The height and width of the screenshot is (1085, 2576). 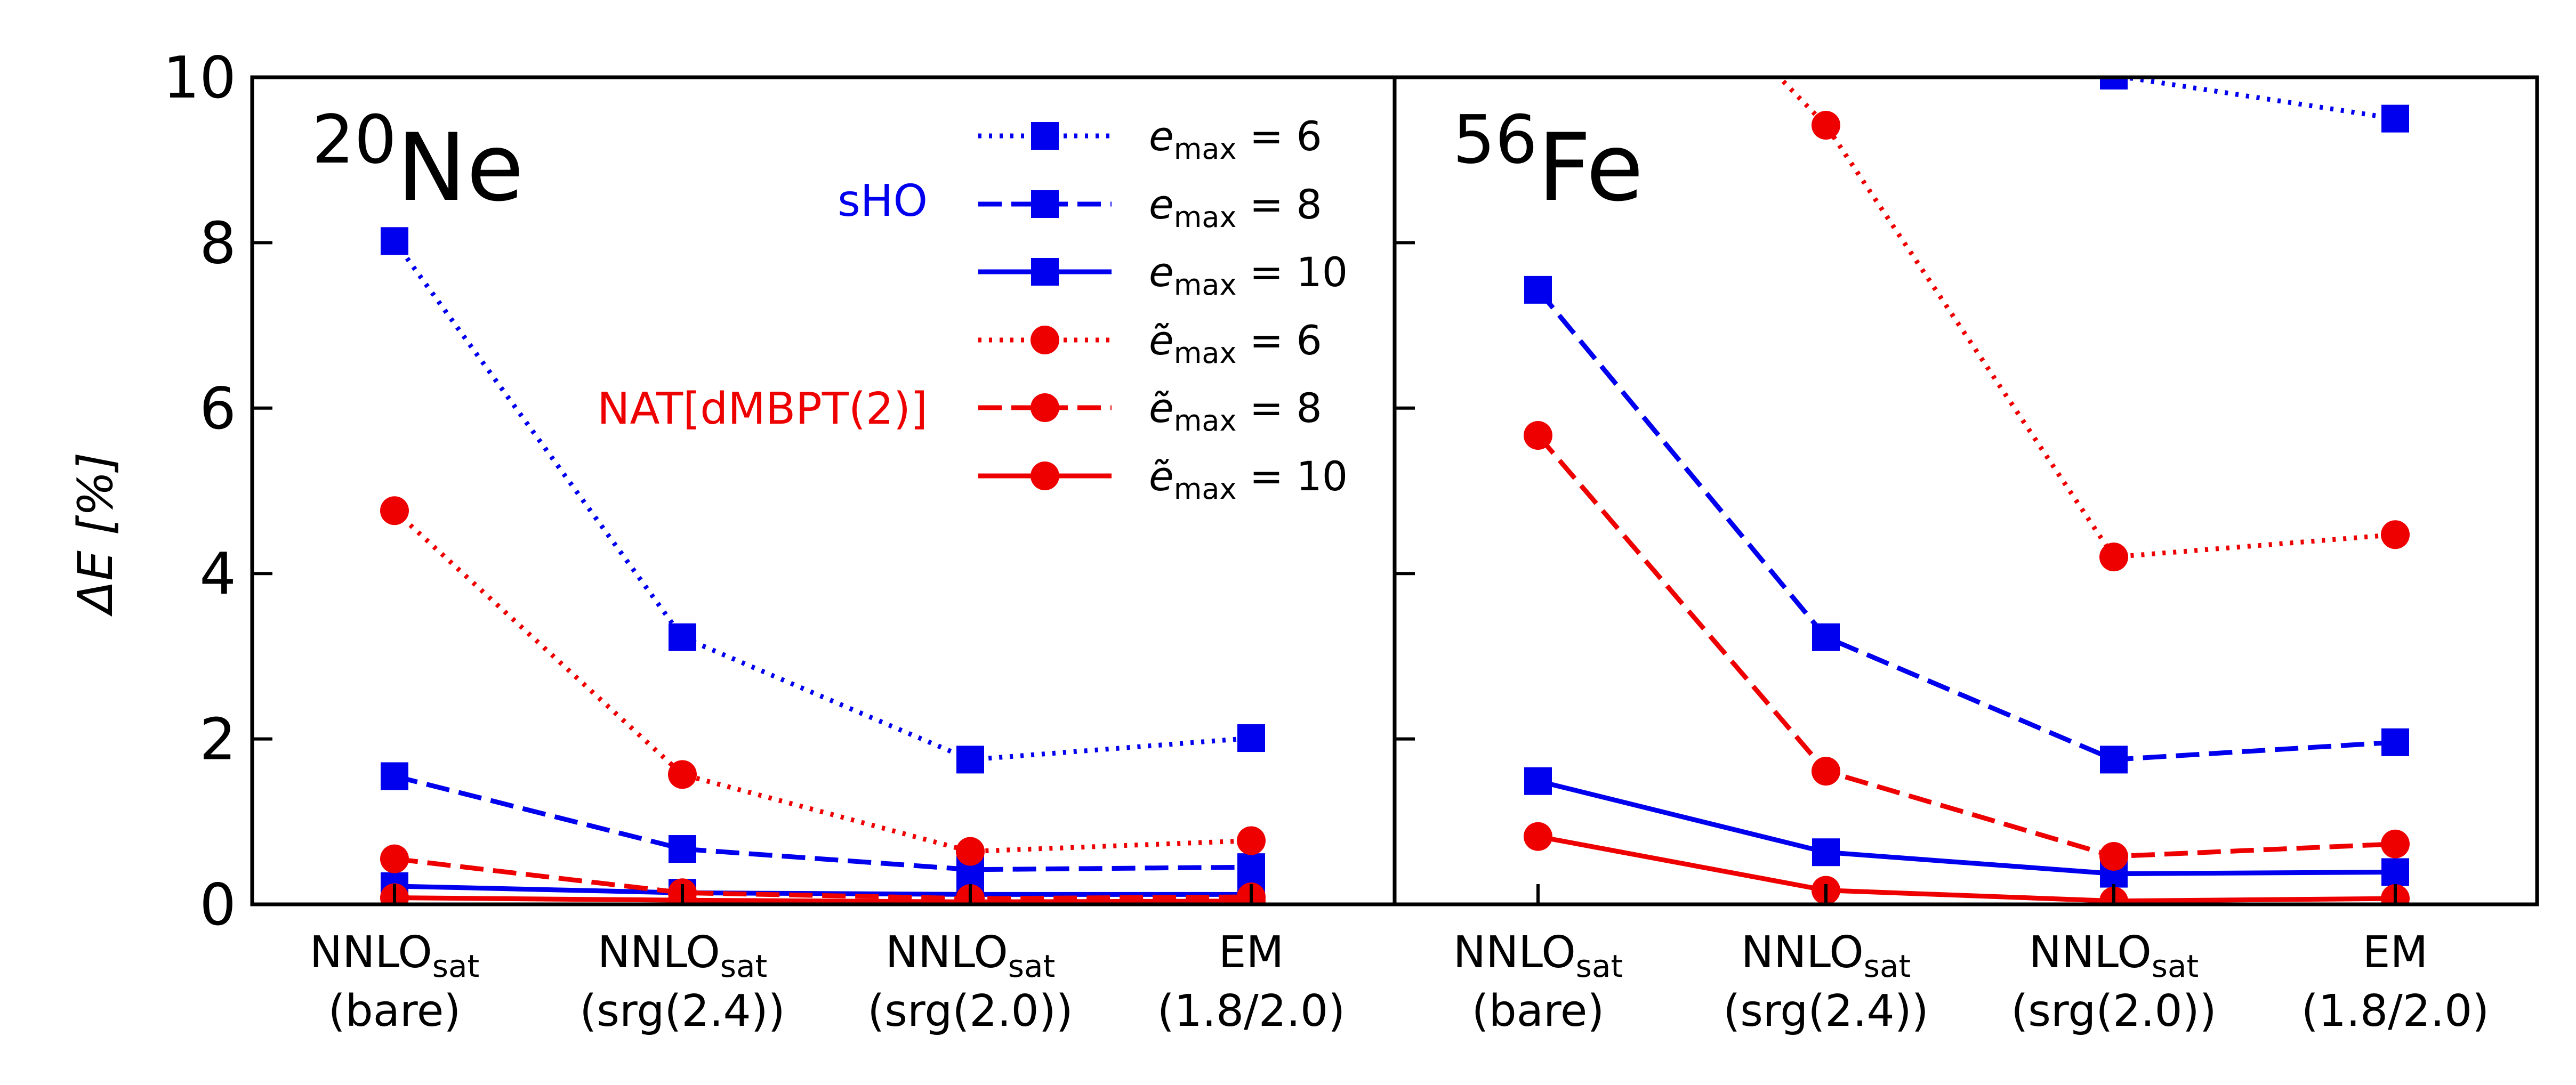 What do you see at coordinates (1590, 168) in the screenshot?
I see `element-symbol-fe56: Fe` at bounding box center [1590, 168].